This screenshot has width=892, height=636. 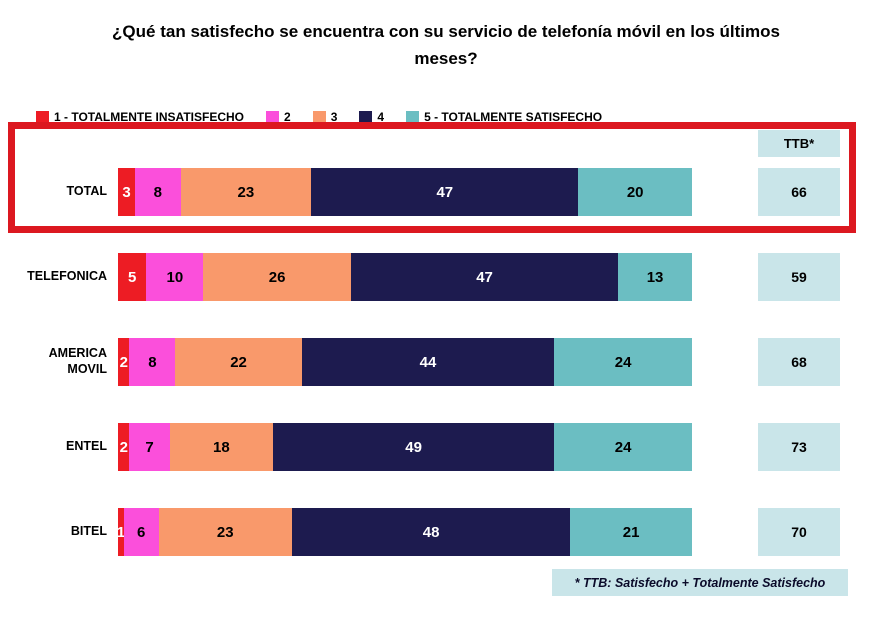 What do you see at coordinates (799, 277) in the screenshot?
I see `ttb-value: 59` at bounding box center [799, 277].